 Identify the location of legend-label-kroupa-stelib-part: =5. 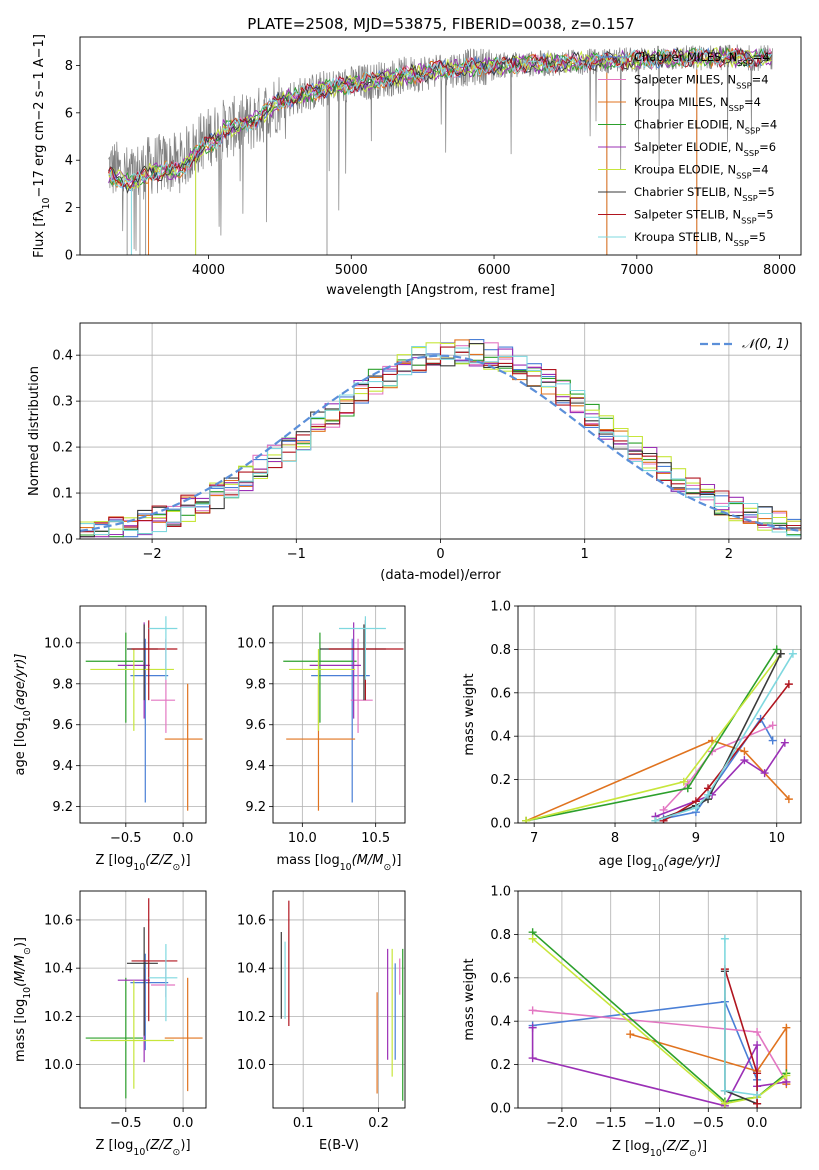
(757, 237).